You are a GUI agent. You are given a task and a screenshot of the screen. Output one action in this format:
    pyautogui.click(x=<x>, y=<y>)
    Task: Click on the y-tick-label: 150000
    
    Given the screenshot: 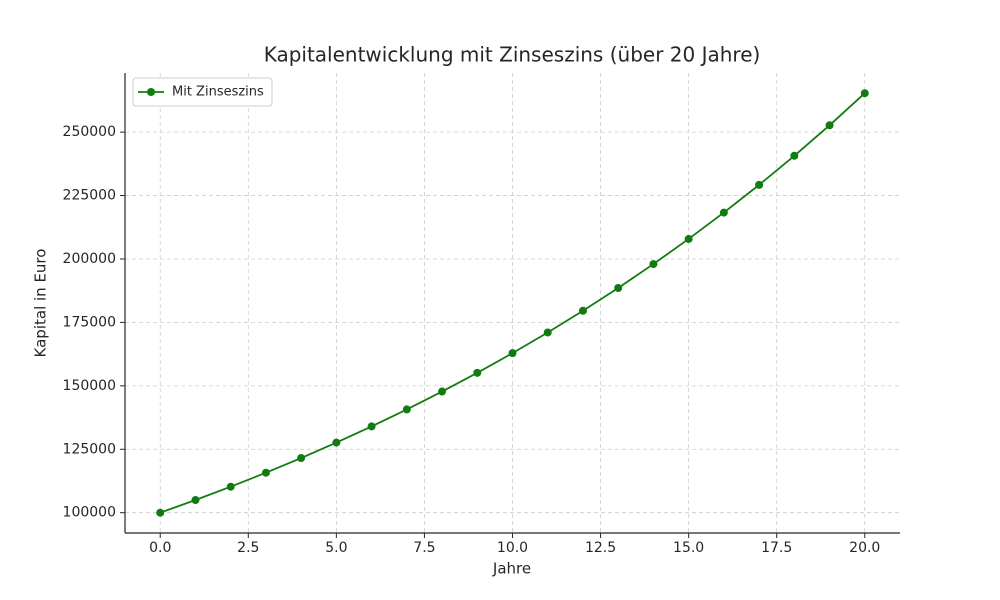 What is the action you would take?
    pyautogui.click(x=89, y=386)
    